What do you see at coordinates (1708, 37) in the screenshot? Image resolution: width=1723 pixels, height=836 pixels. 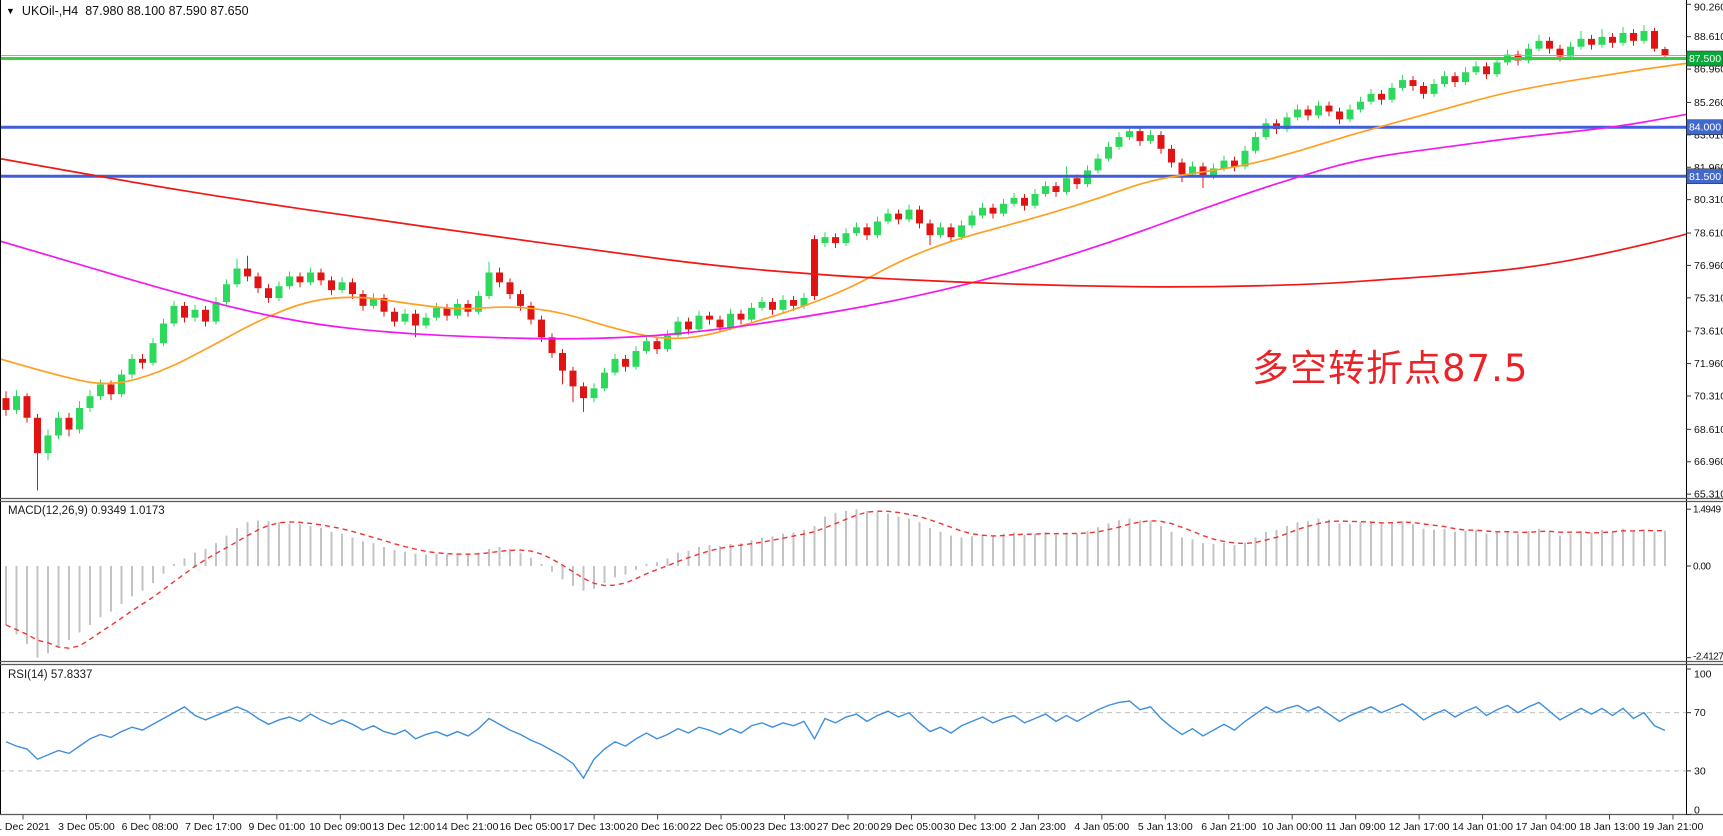 I see `svg-text: 88.610` at bounding box center [1708, 37].